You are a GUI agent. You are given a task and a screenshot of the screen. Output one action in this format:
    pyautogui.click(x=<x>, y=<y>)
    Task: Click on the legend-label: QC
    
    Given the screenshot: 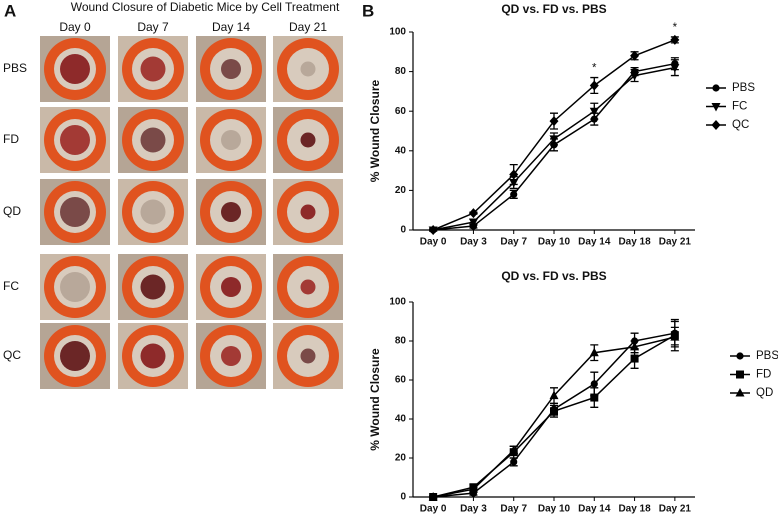 What is the action you would take?
    pyautogui.click(x=740, y=125)
    